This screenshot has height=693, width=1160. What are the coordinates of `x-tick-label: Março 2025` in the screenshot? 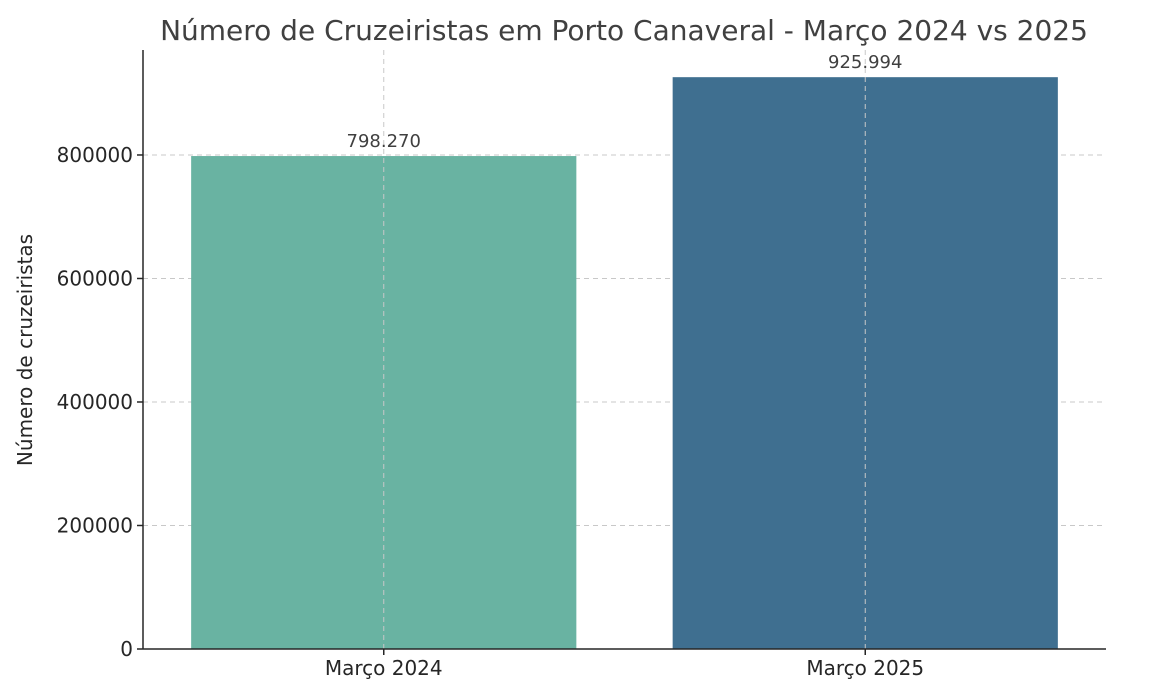 It's located at (865, 668).